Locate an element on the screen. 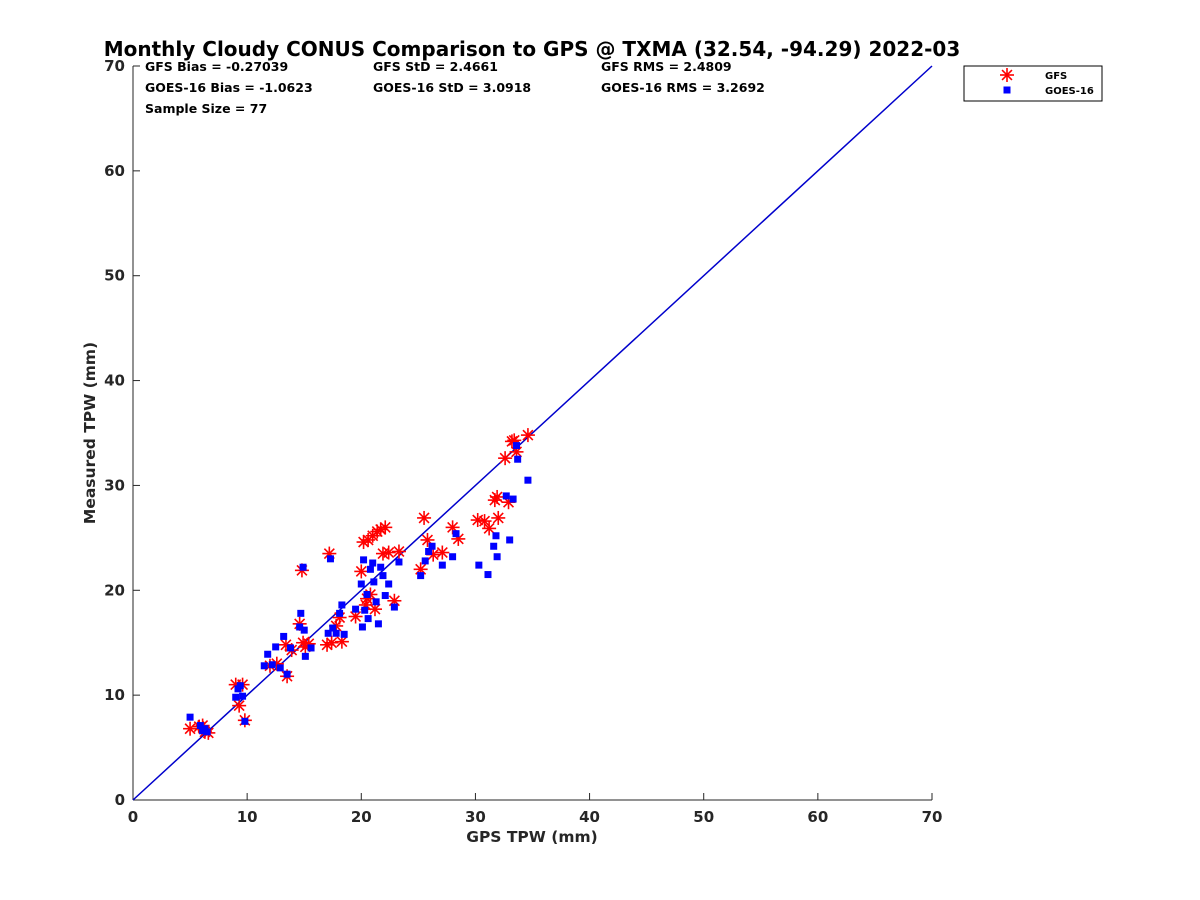 The image size is (1200, 900). stat-gfs-rms: GFS RMS = 2.4809 is located at coordinates (666, 66).